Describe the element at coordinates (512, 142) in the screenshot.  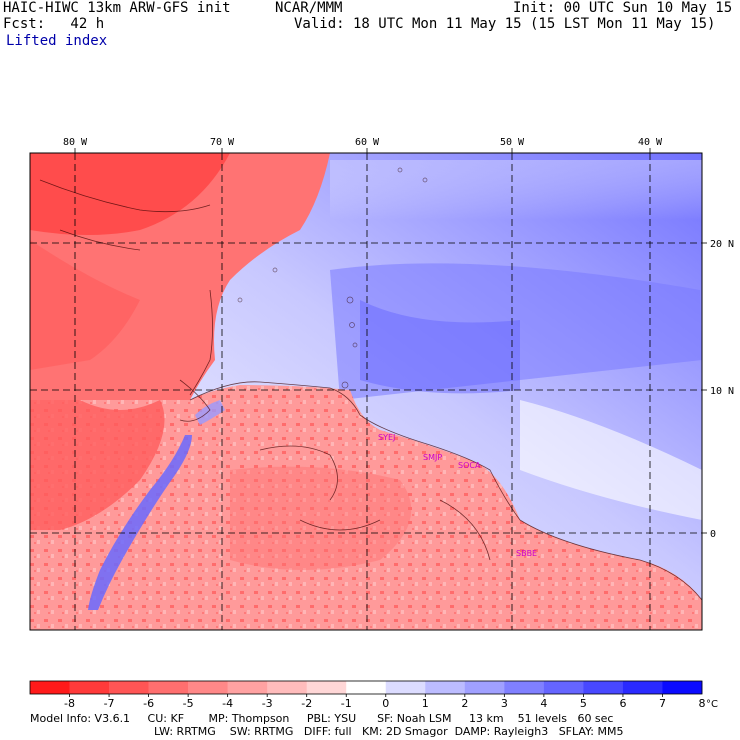
I see `lon-label: 50 W` at that location.